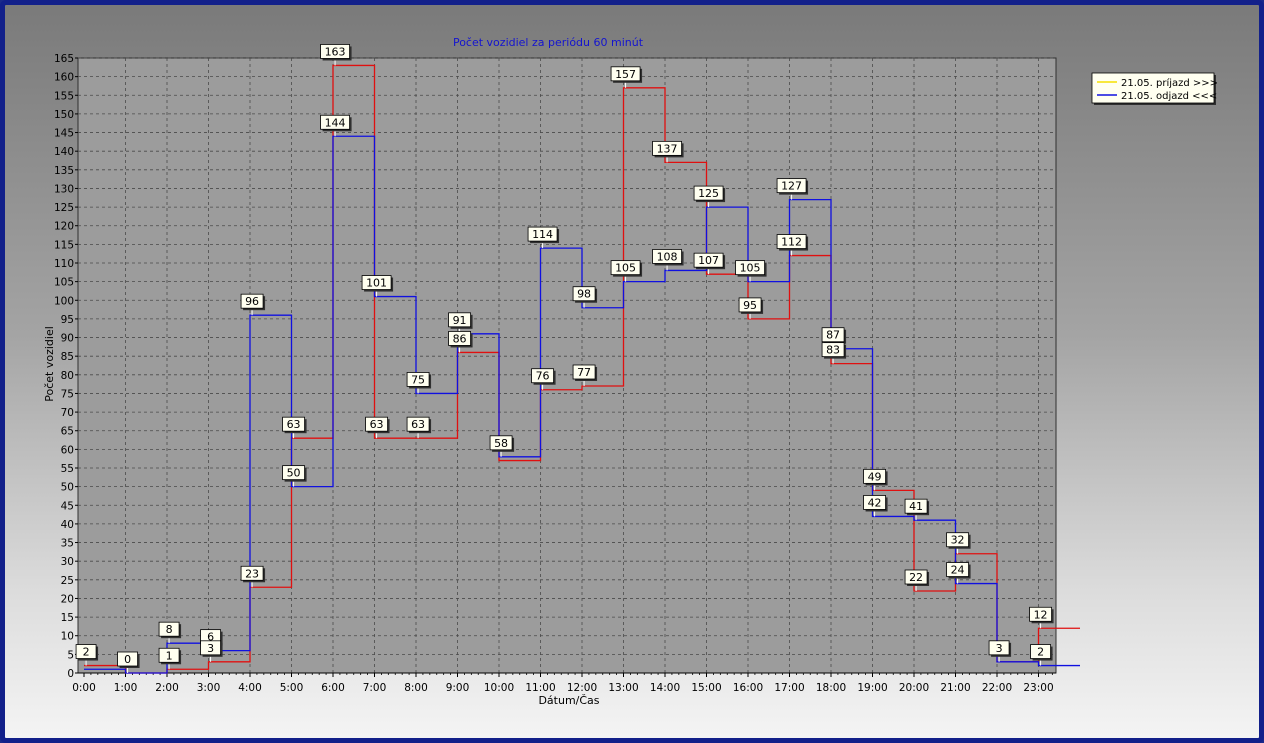 The image size is (1264, 743). Describe the element at coordinates (67, 562) in the screenshot. I see `y-tick-label: 30` at that location.